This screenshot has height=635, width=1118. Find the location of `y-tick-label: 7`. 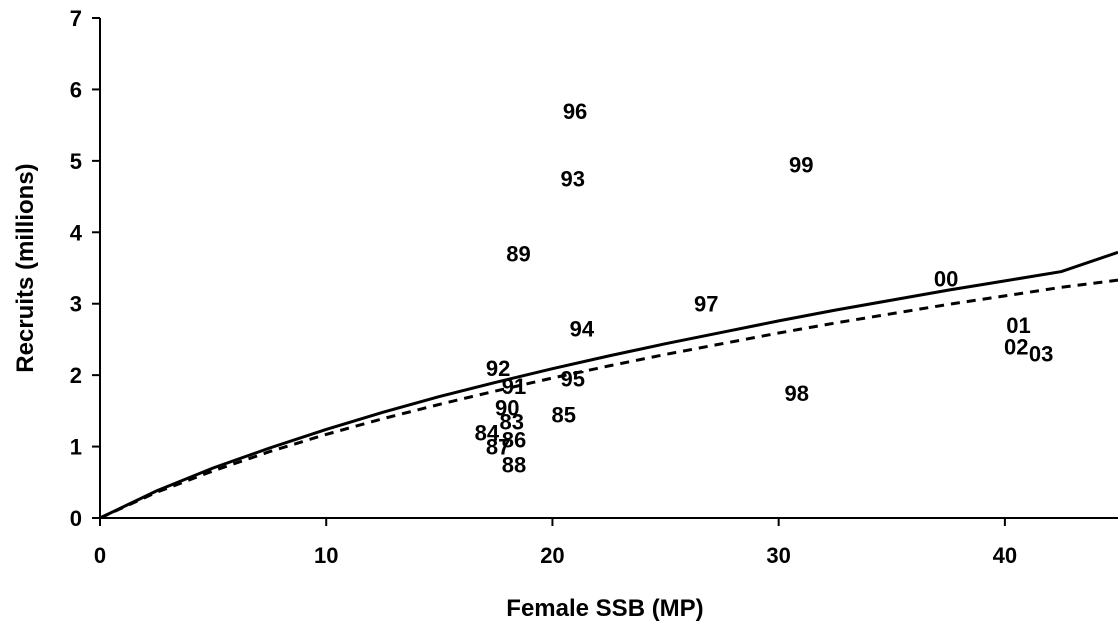

y-tick-label: 7 is located at coordinates (76, 18).